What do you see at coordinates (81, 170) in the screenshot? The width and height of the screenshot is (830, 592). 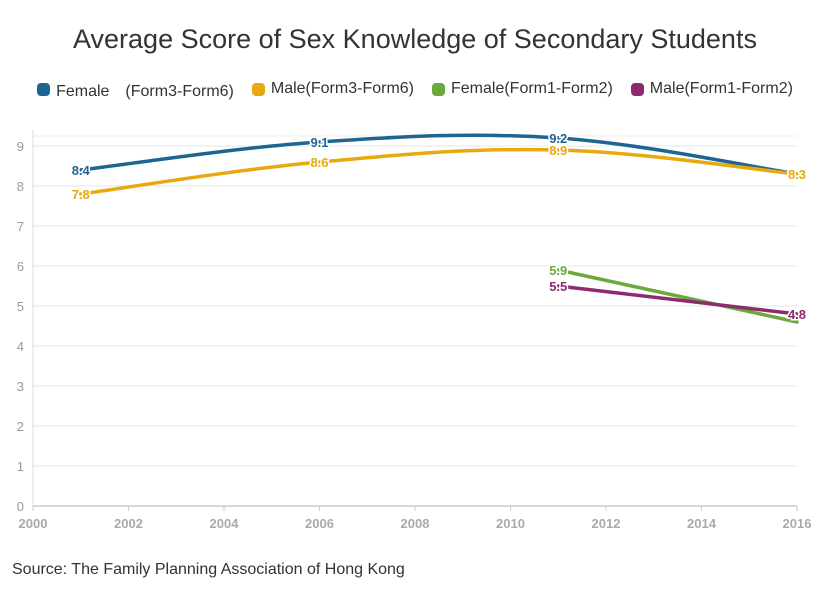 I see `data-label: 8.4` at bounding box center [81, 170].